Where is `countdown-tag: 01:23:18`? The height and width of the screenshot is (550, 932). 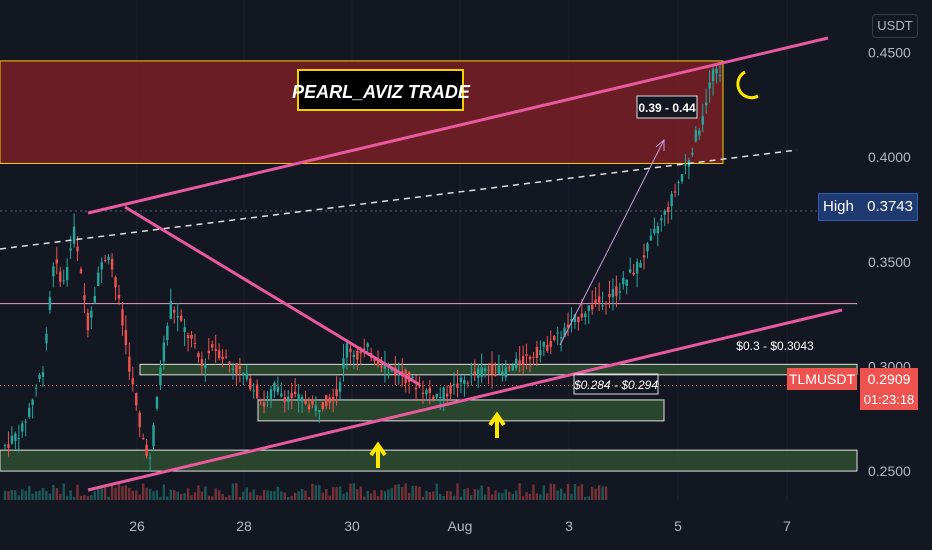 countdown-tag: 01:23:18 is located at coordinates (889, 400).